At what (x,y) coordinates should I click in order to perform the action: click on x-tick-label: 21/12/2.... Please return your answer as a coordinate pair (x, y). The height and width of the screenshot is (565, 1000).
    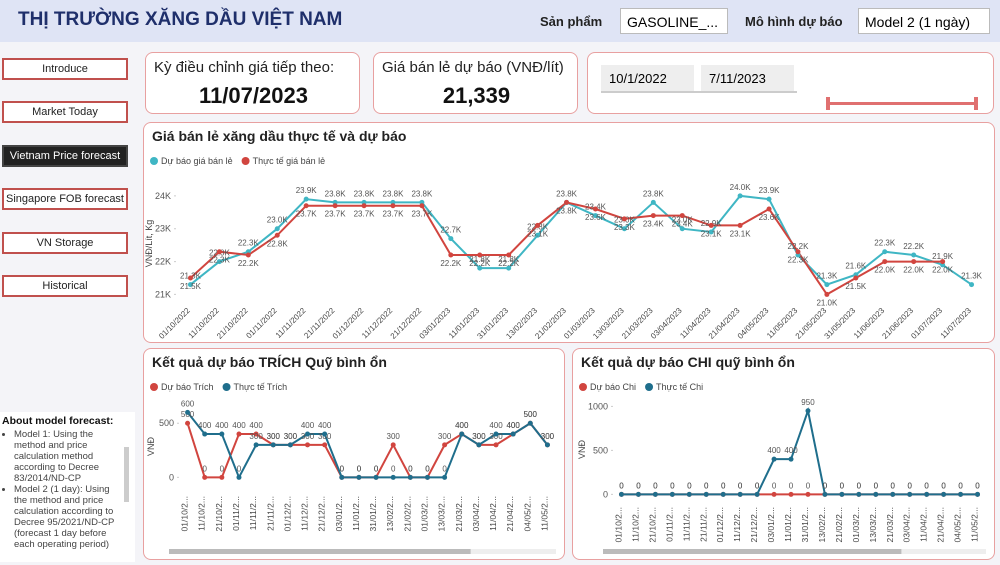
    Looking at the image, I should click on (754, 524).